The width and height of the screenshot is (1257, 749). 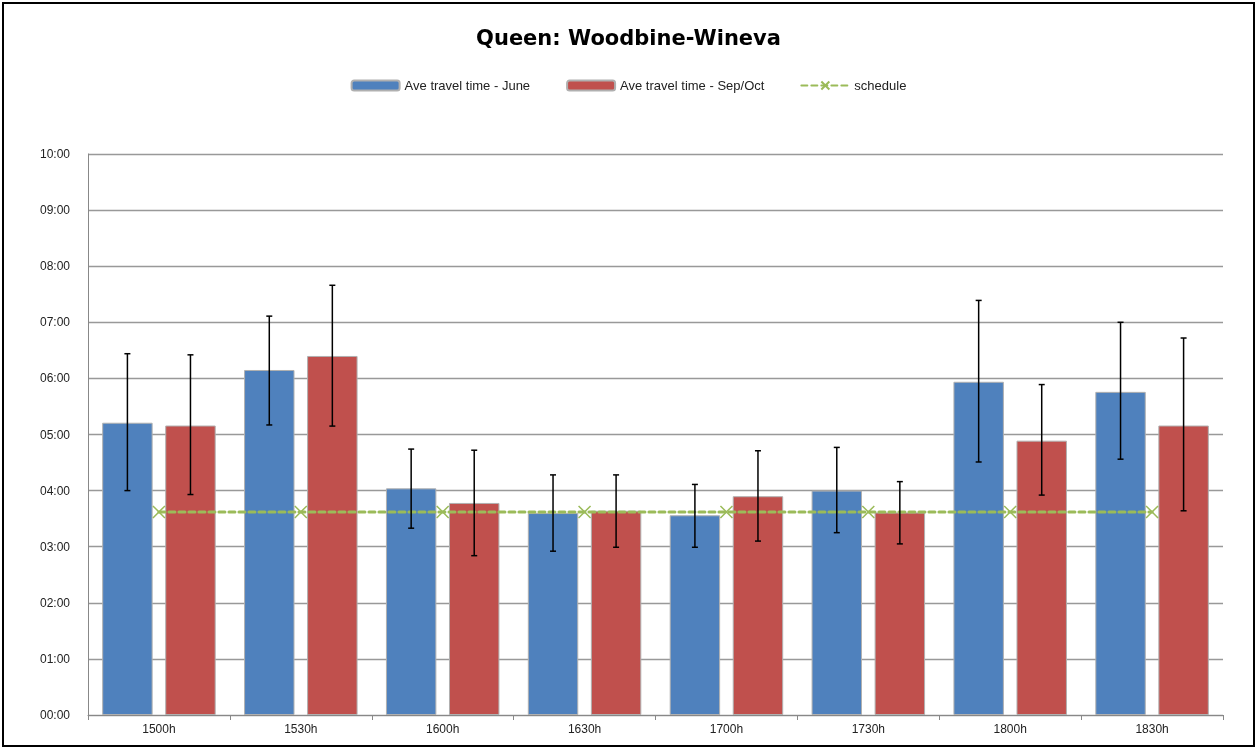 What do you see at coordinates (55, 602) in the screenshot?
I see `y-tick-label: 02:00` at bounding box center [55, 602].